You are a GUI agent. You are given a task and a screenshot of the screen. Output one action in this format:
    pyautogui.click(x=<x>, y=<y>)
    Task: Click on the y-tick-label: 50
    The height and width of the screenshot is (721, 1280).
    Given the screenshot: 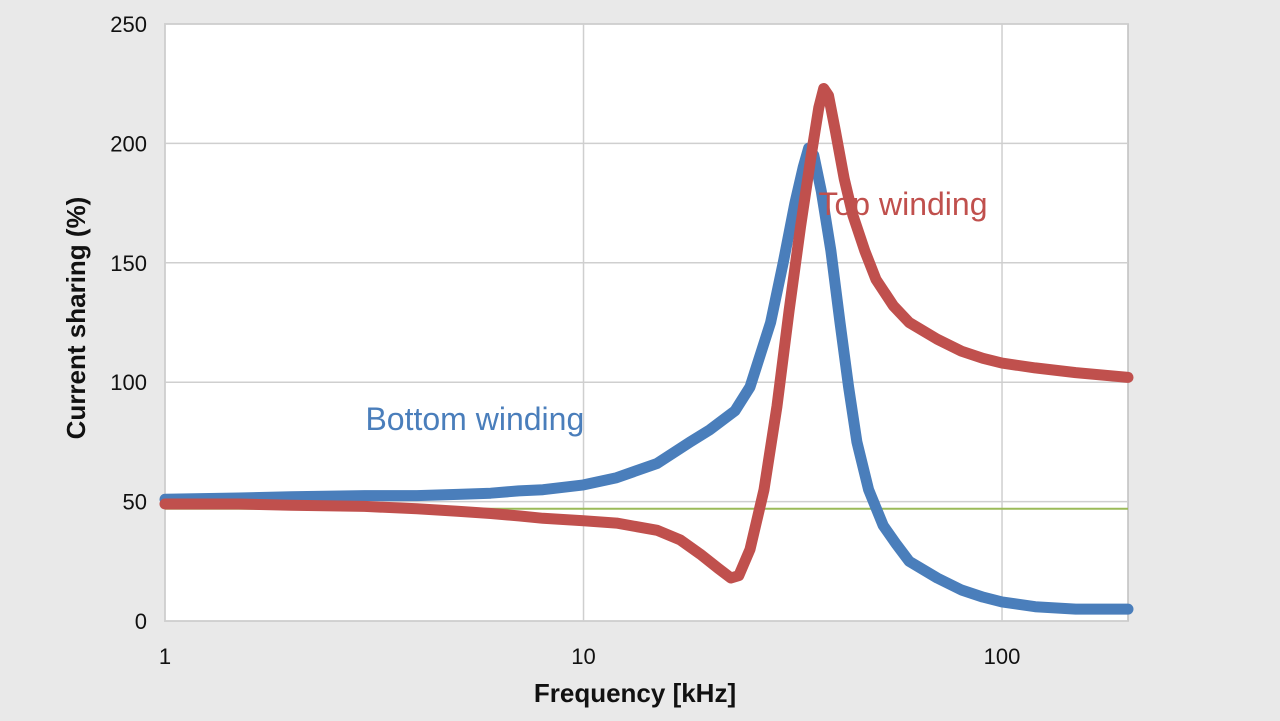 What is the action you would take?
    pyautogui.click(x=135, y=502)
    